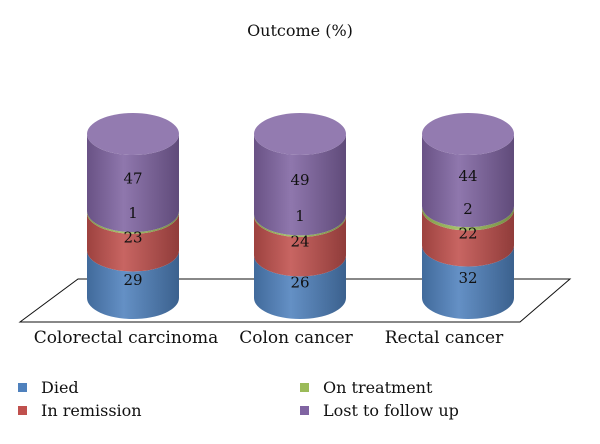  I want to click on category-label-rectal-cancer: Rectal cancer, so click(444, 338).